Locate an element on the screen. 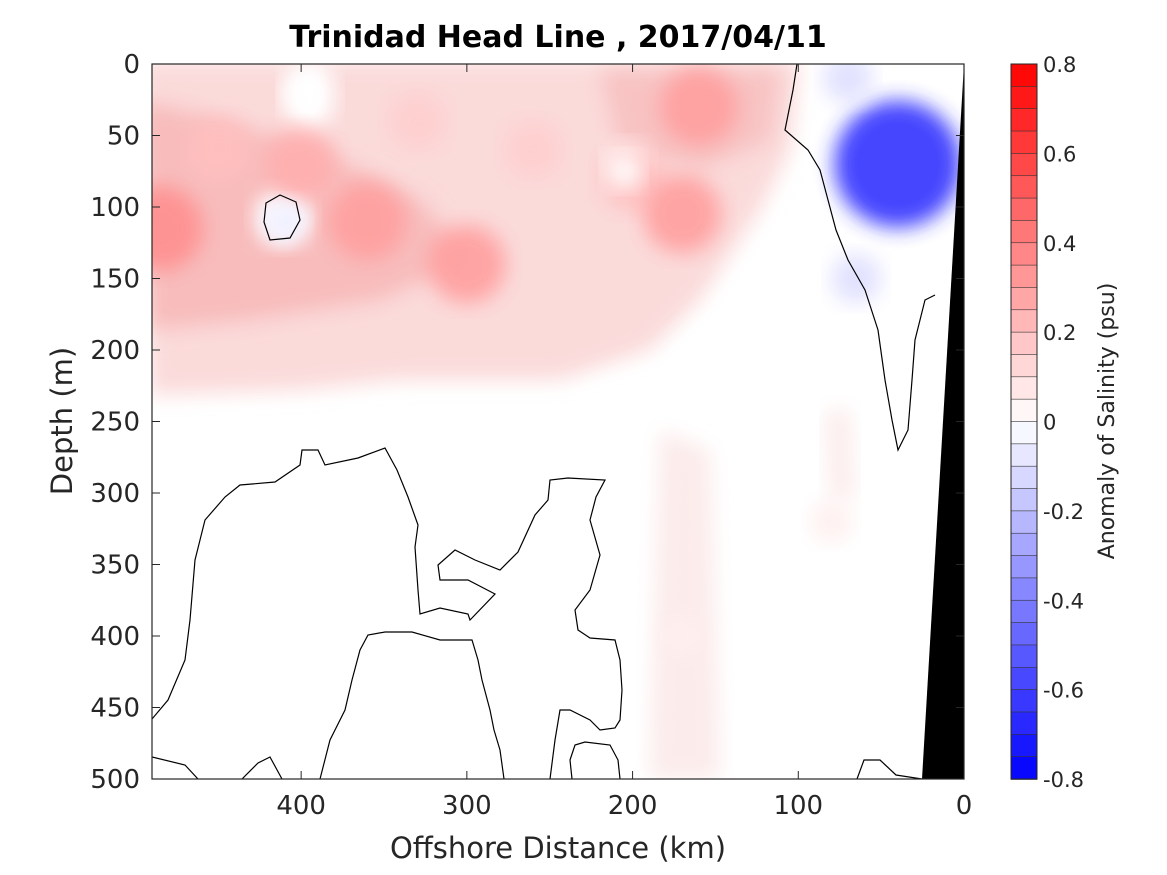 The width and height of the screenshot is (1167, 875). colorbar-tick-label: -0.2 is located at coordinates (1063, 512).